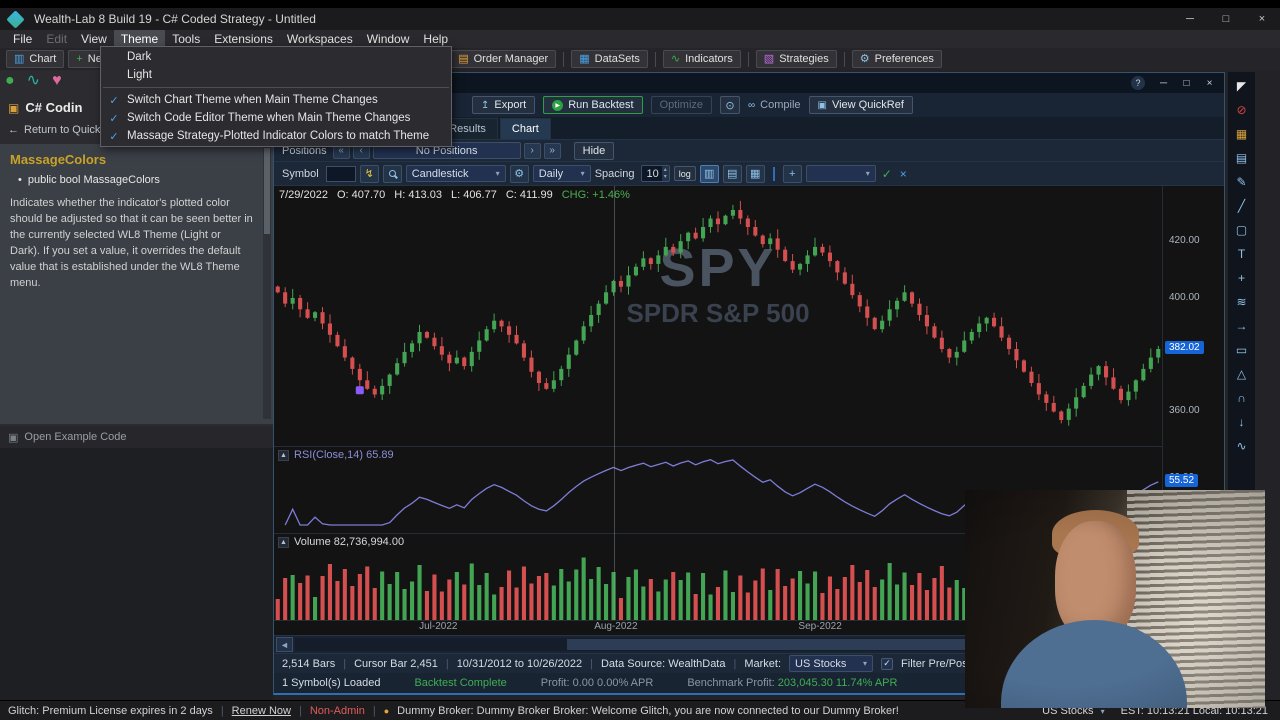 This screenshot has width=1280, height=720. What do you see at coordinates (1138, 83) in the screenshot?
I see `window-help-button: ?` at bounding box center [1138, 83].